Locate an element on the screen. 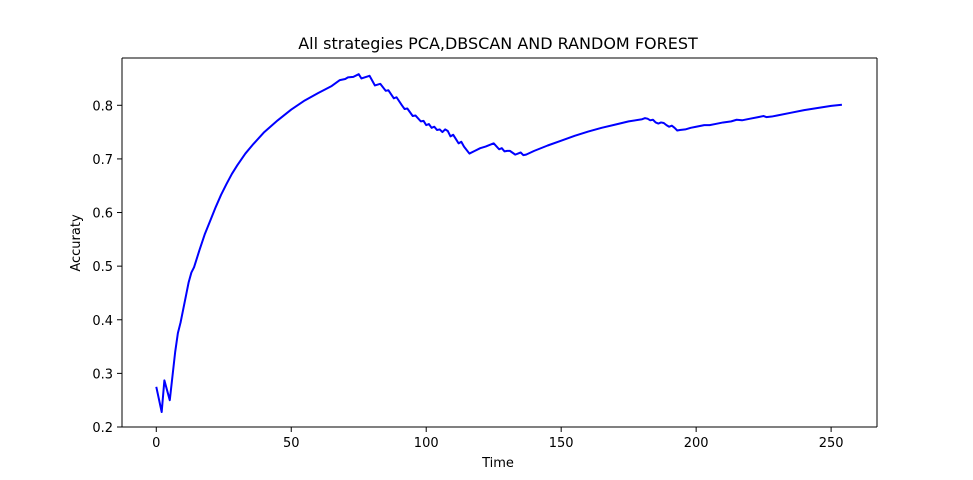 The height and width of the screenshot is (480, 973). x-tick-label: 250 is located at coordinates (831, 443).